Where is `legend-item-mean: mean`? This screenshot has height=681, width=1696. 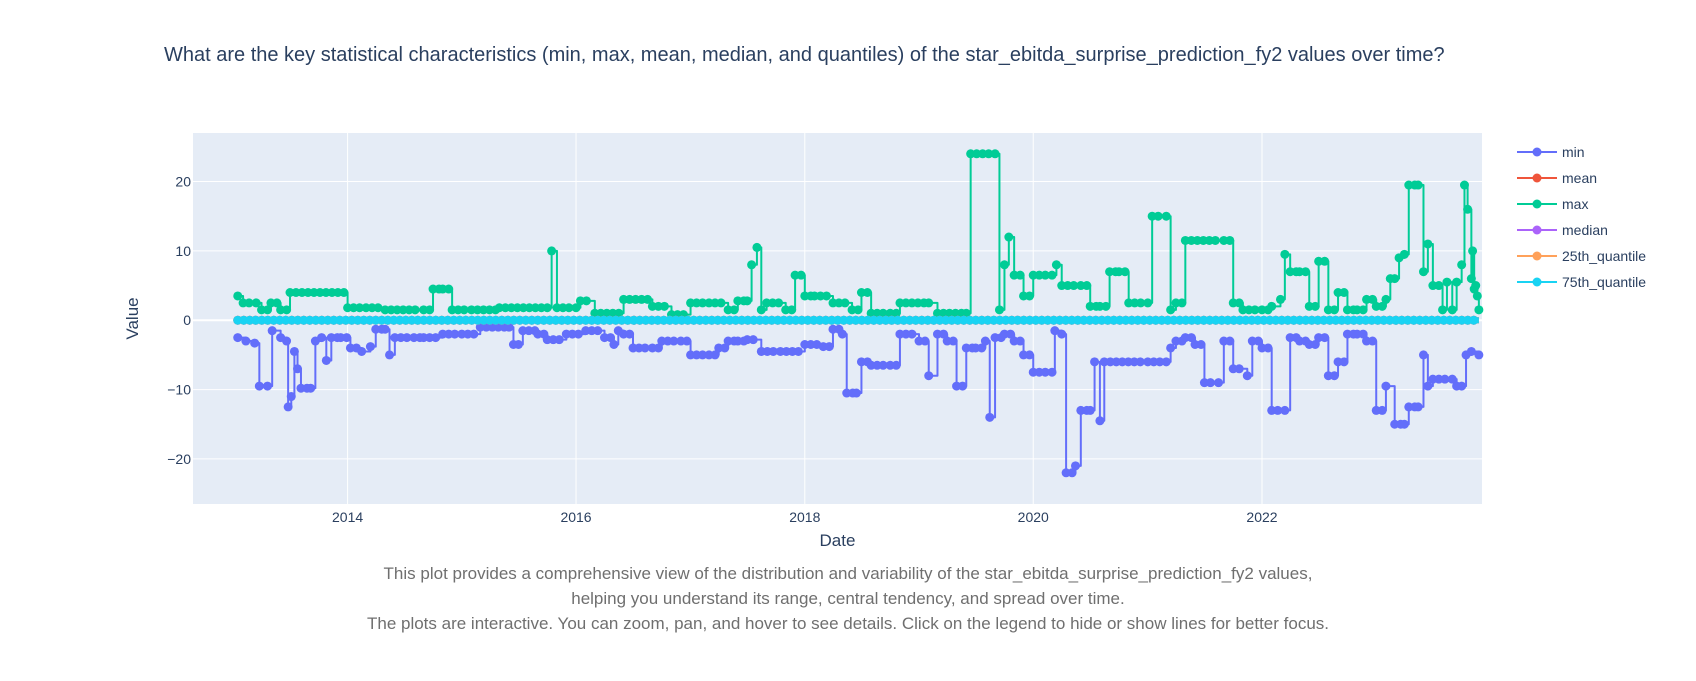
legend-item-mean: mean is located at coordinates (1557, 178).